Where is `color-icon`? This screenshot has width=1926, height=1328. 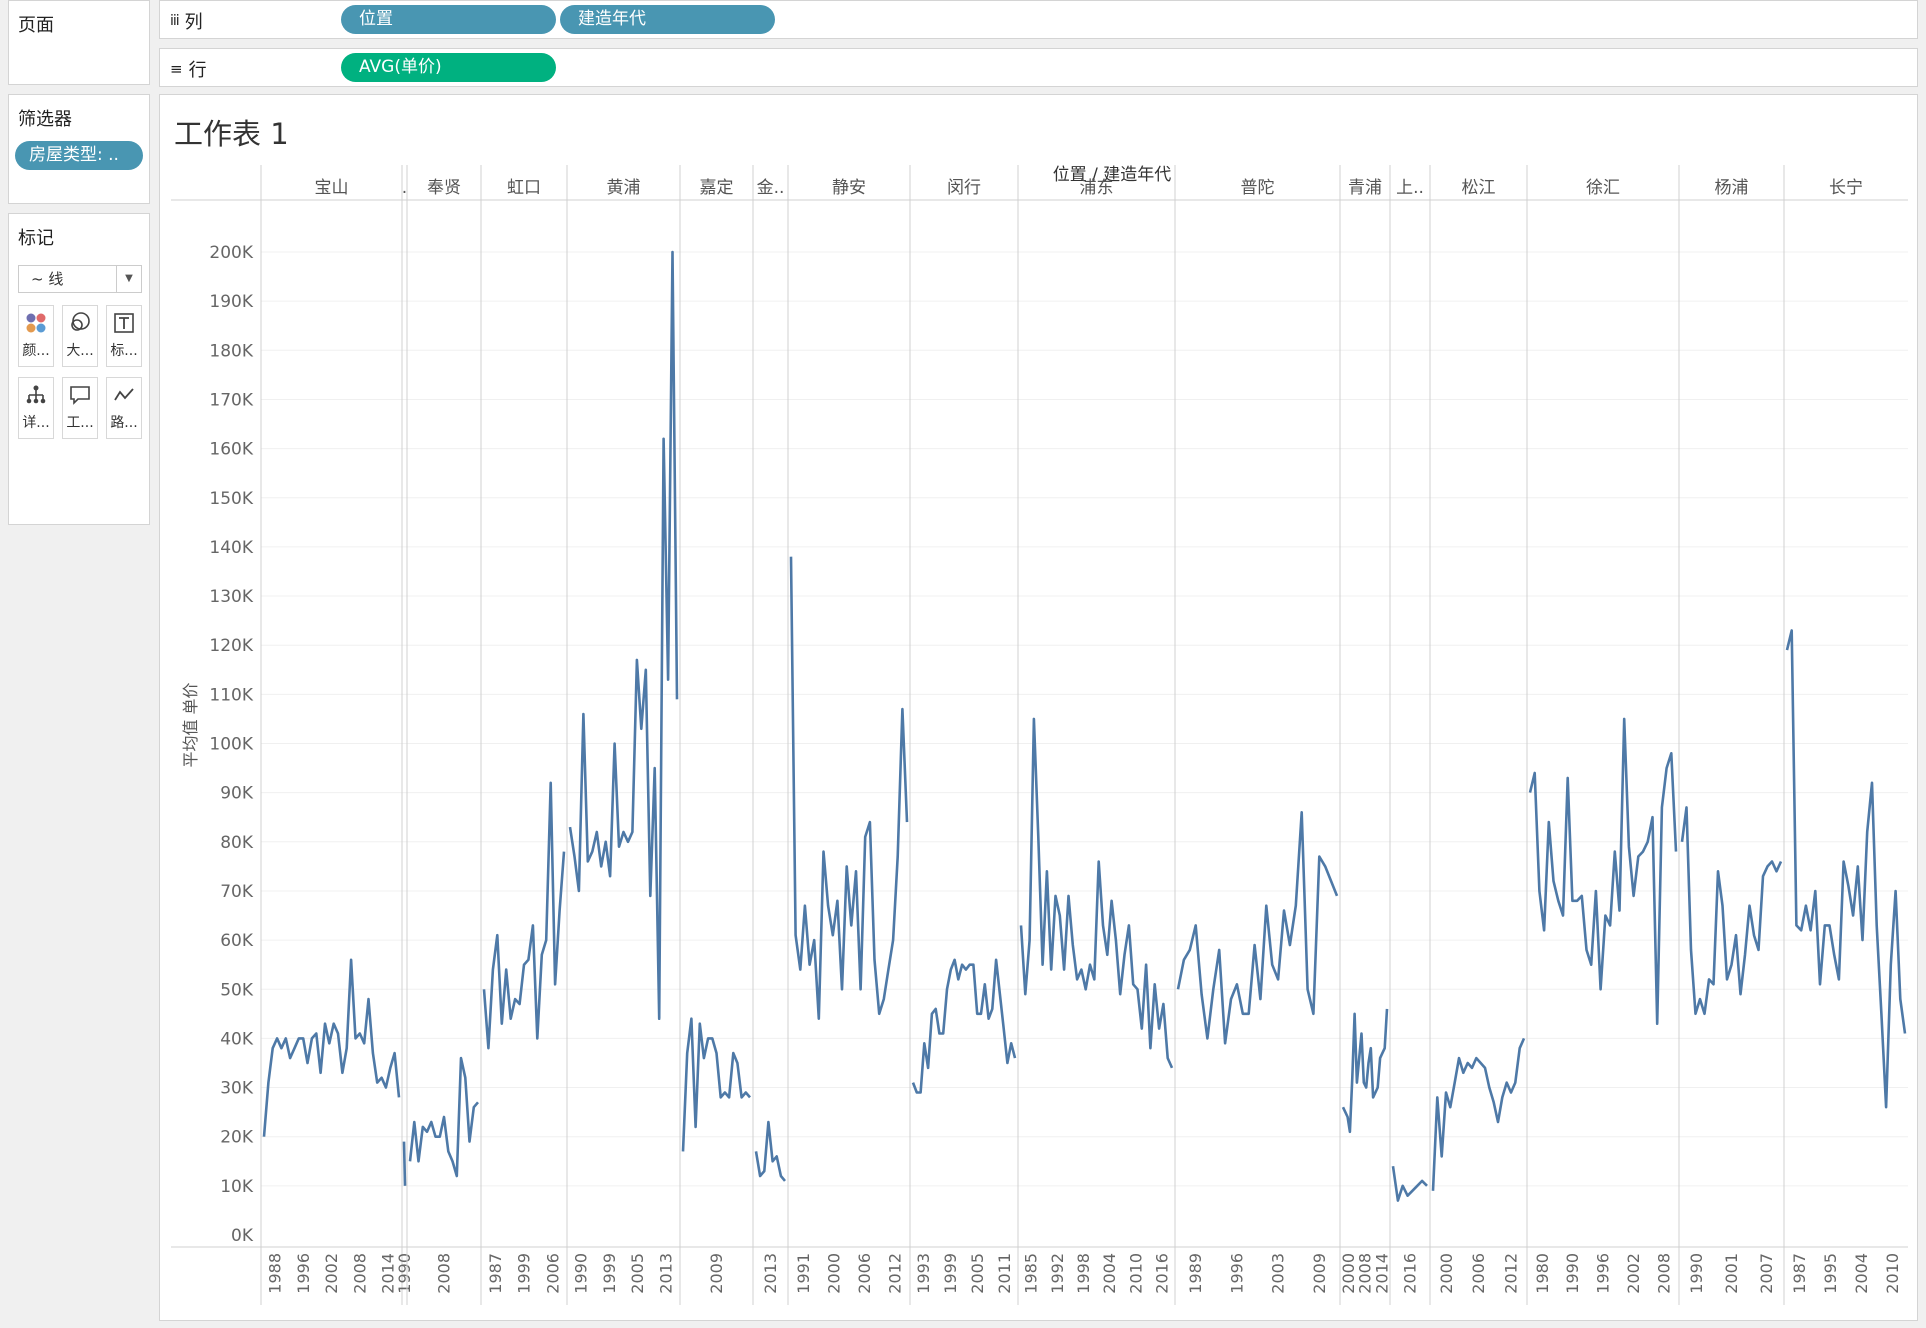
color-icon is located at coordinates (36, 323).